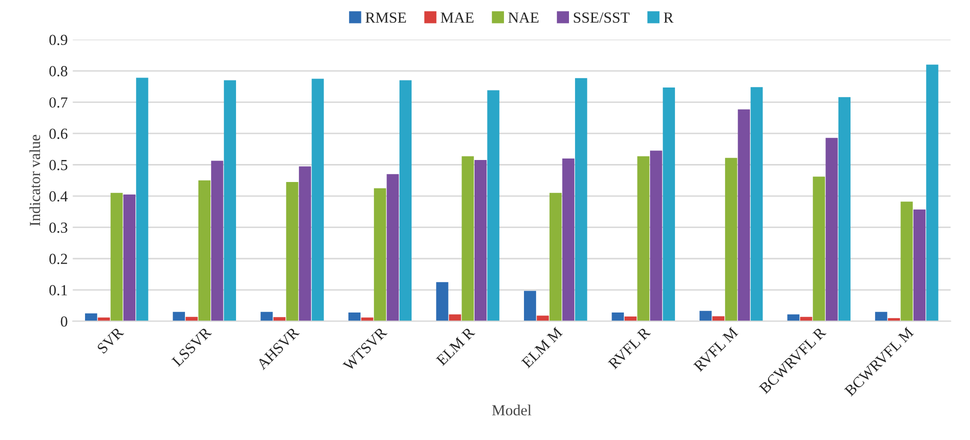 The height and width of the screenshot is (440, 970). I want to click on y-axis-title: Indicator value, so click(34, 180).